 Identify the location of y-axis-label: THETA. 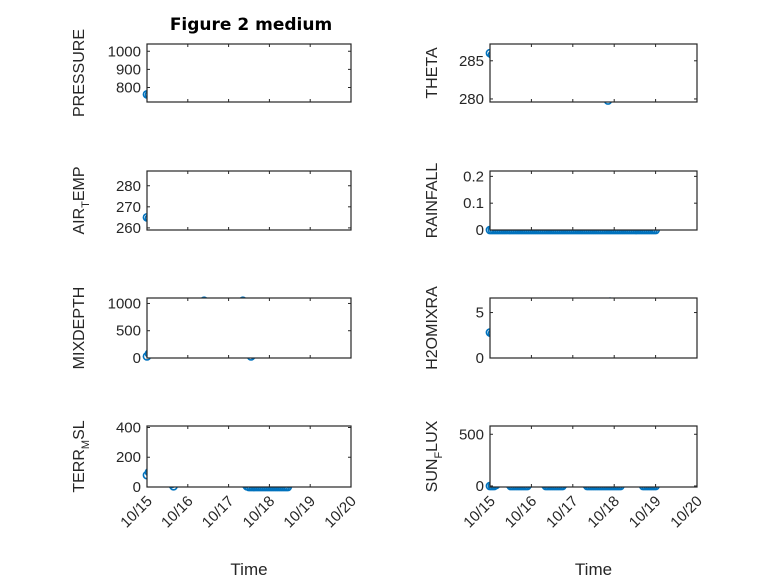
(432, 73).